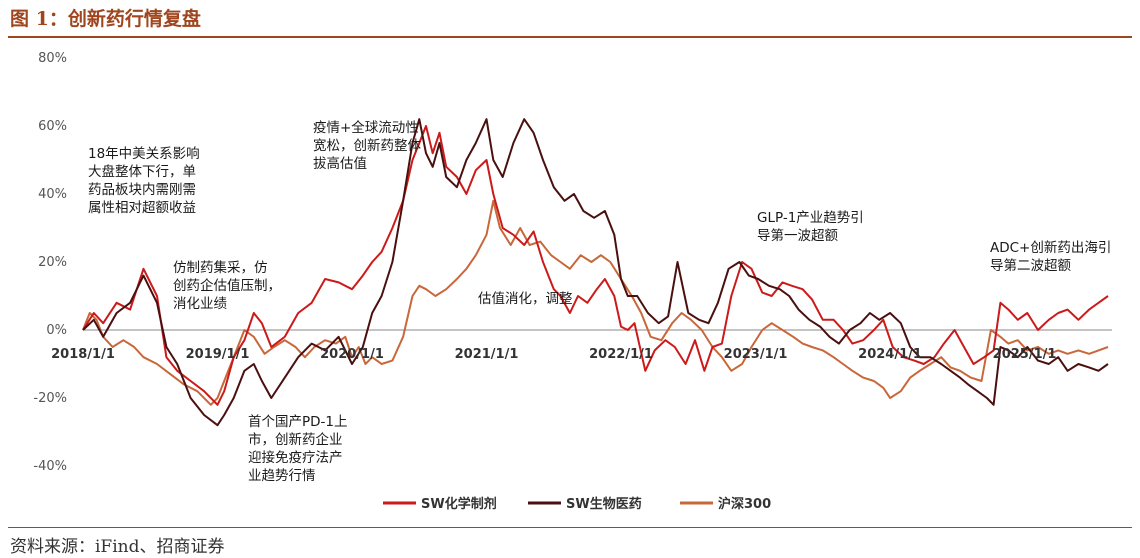 The height and width of the screenshot is (558, 1140). Describe the element at coordinates (52, 58) in the screenshot. I see `y-tick-label: 80%` at that location.